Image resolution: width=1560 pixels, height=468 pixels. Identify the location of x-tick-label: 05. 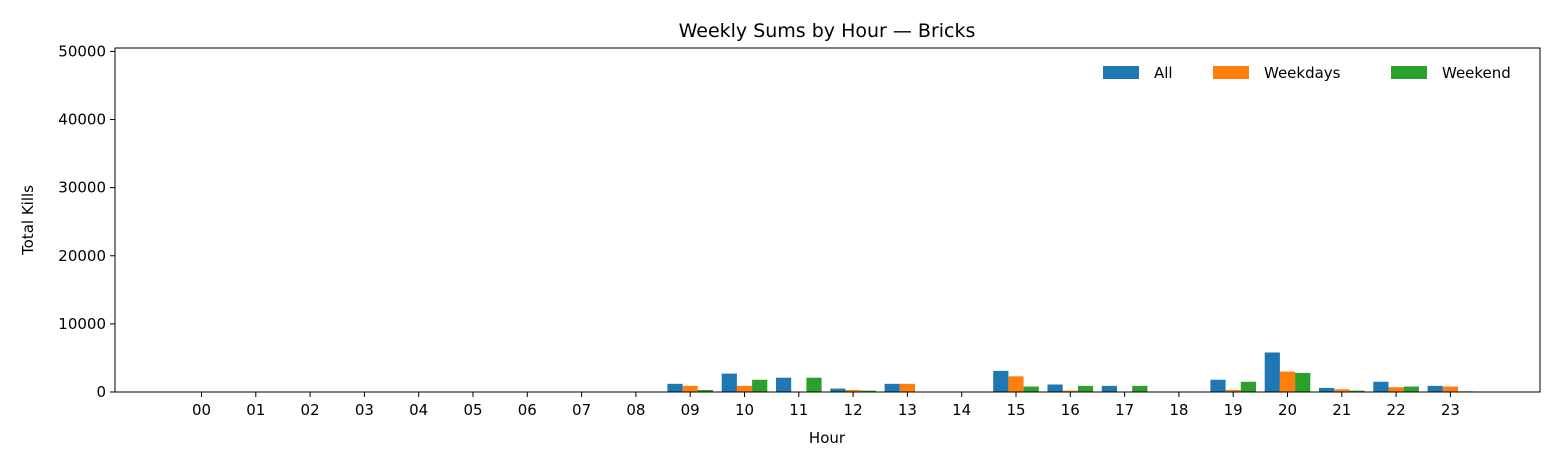
(472, 410).